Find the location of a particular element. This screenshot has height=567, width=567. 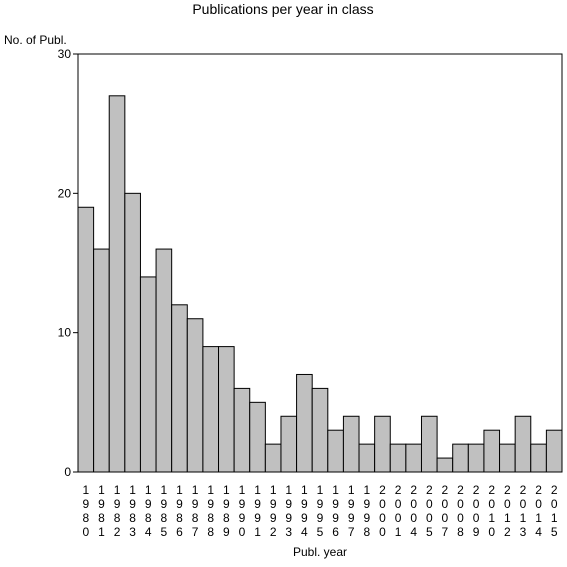

bar-1984 is located at coordinates (148, 374).